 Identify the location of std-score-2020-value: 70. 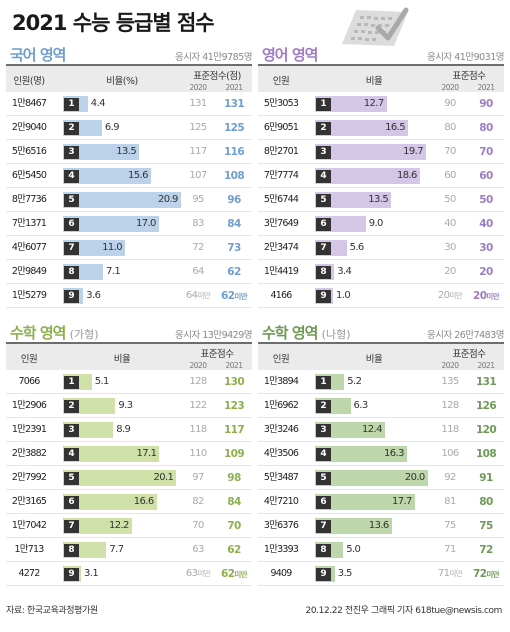
(198, 525).